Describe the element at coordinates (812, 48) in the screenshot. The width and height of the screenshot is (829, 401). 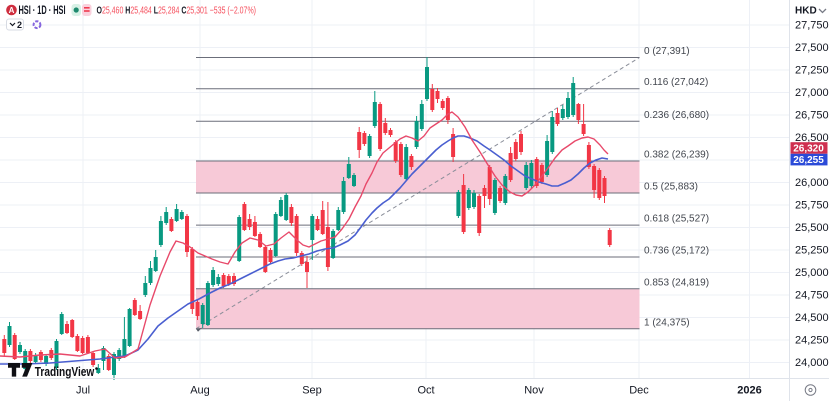
I see `svg-text: 27,500` at that location.